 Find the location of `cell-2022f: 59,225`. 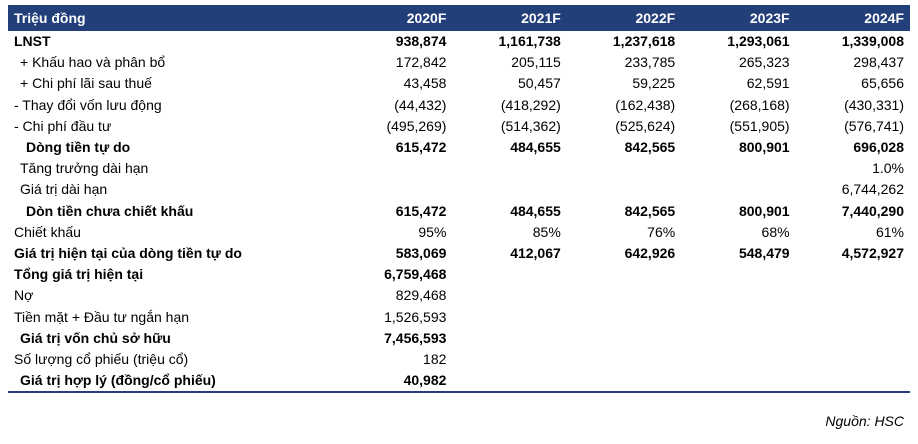

cell-2022f: 59,225 is located at coordinates (654, 83).